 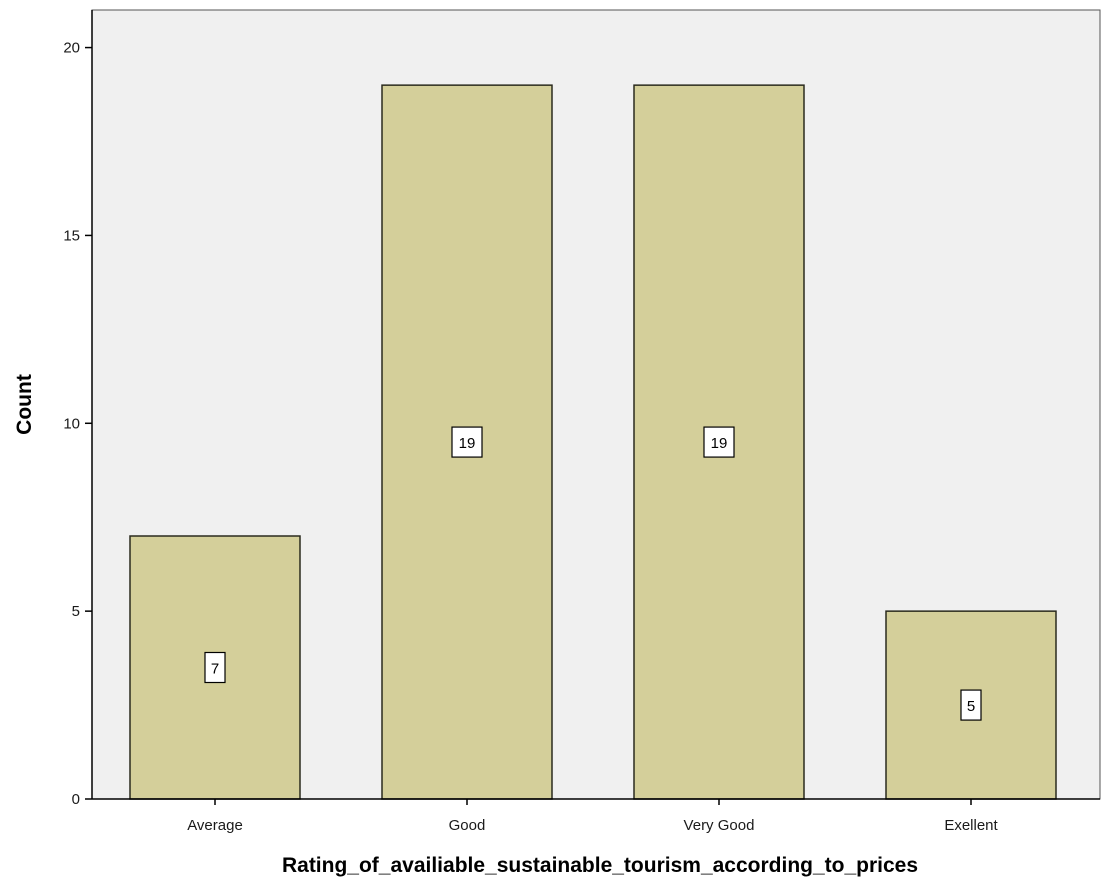 What do you see at coordinates (215, 825) in the screenshot?
I see `x-tick-label: Average` at bounding box center [215, 825].